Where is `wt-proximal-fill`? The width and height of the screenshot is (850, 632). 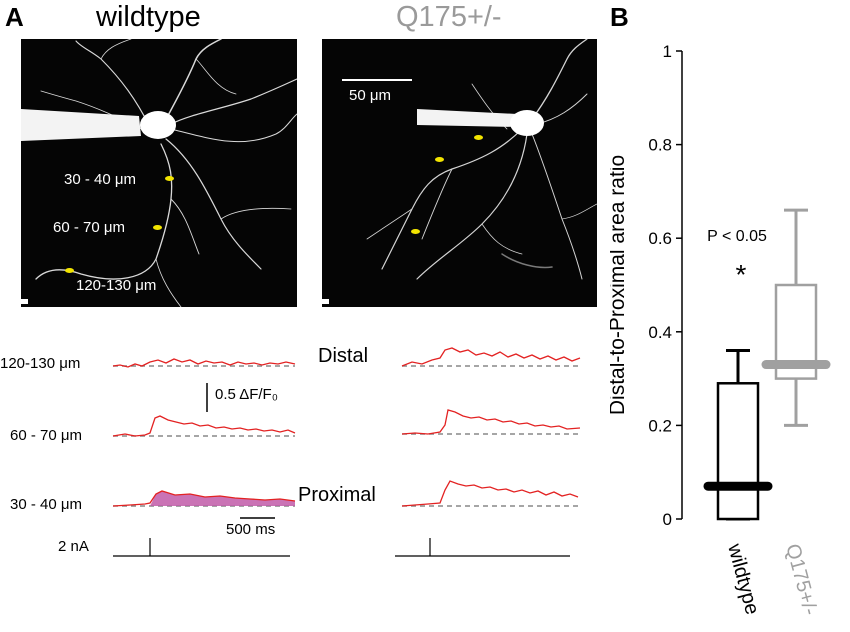
wt-proximal-fill is located at coordinates (204, 498).